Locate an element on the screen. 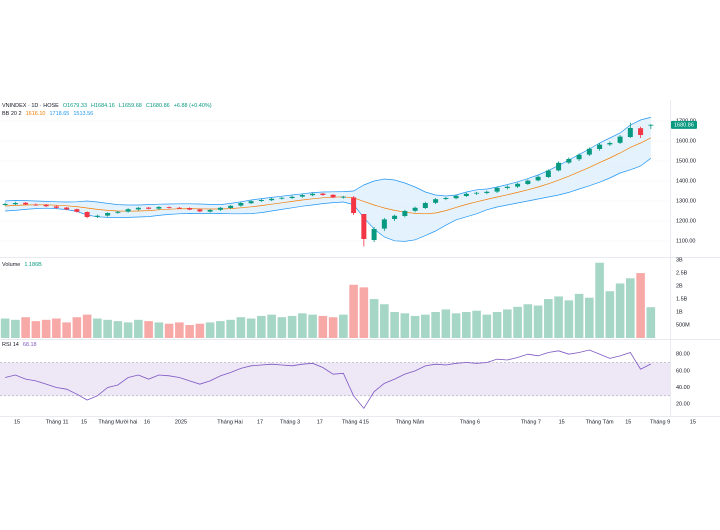 The width and height of the screenshot is (720, 530). indicator-value: 1718.65 is located at coordinates (59, 114).